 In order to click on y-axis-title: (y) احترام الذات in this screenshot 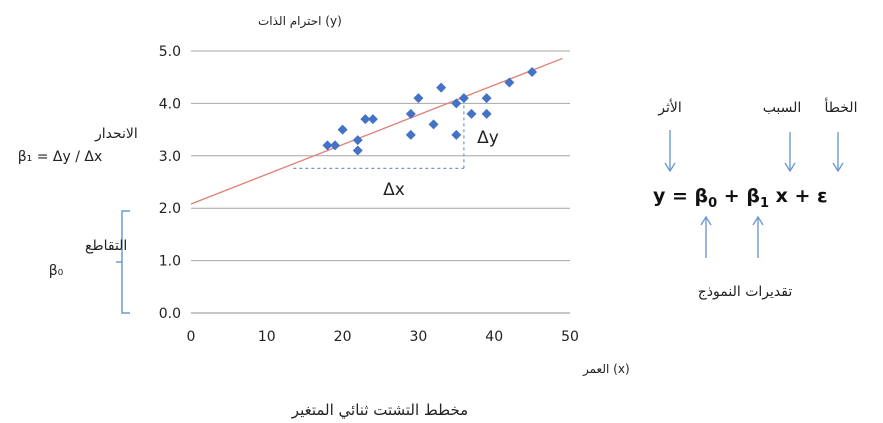, I will do `click(300, 21)`.